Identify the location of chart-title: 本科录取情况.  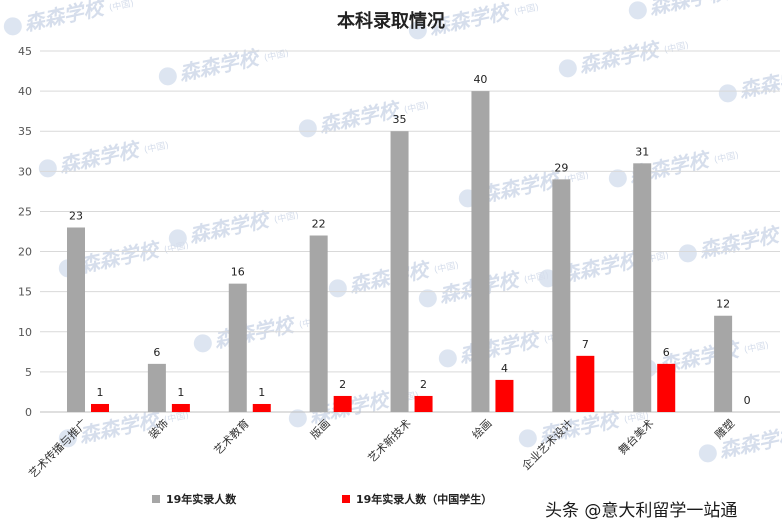
(391, 21).